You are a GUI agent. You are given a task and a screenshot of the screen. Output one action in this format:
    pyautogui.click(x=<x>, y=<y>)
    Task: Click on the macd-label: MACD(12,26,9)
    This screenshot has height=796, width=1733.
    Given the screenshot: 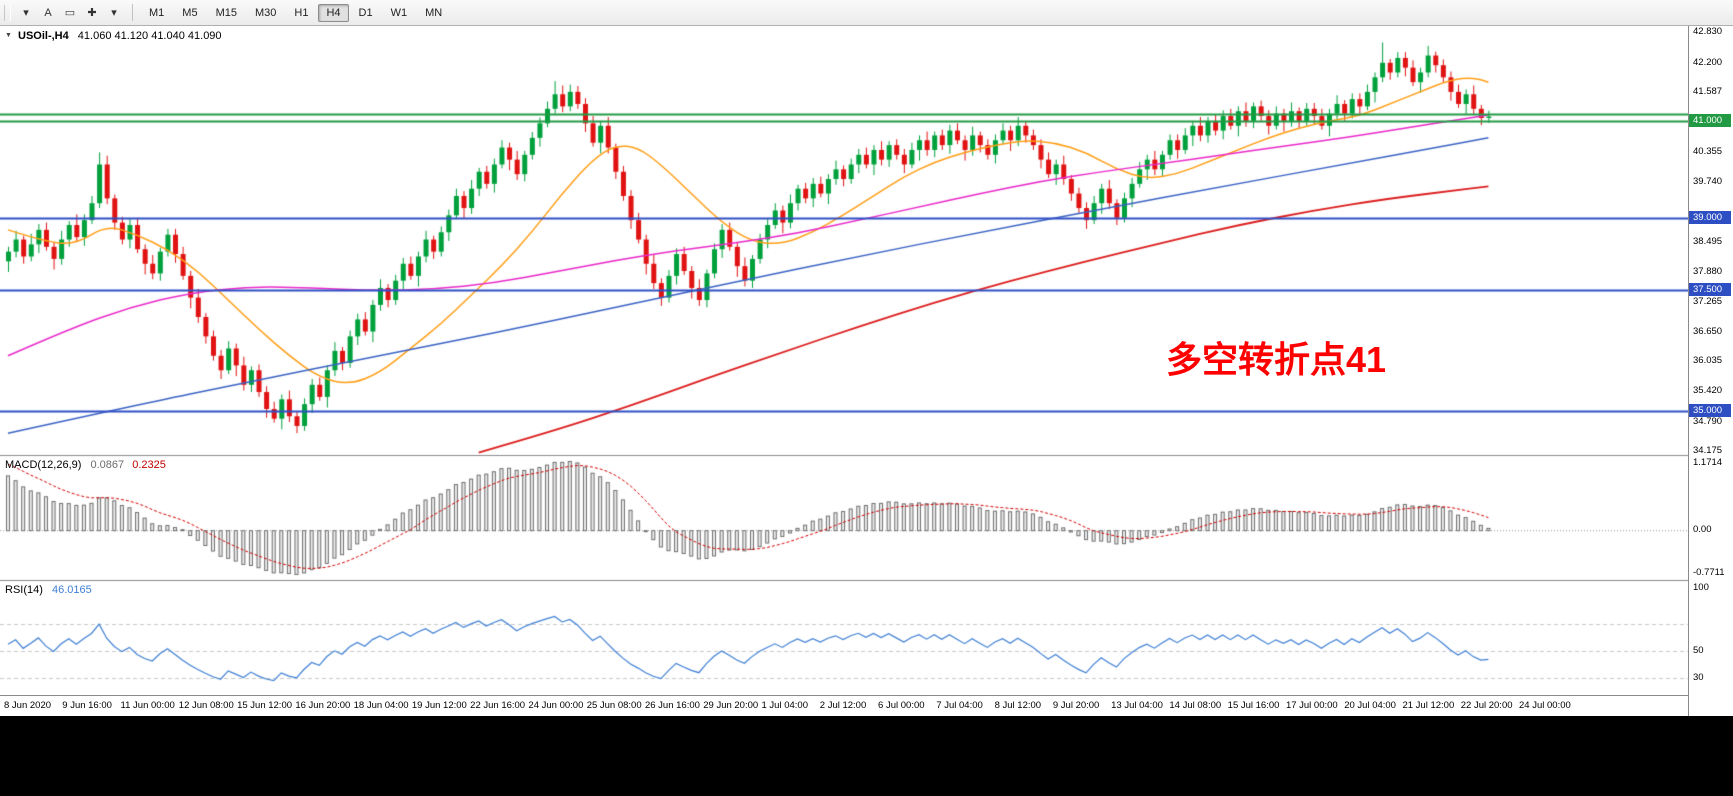 What is the action you would take?
    pyautogui.click(x=43, y=465)
    